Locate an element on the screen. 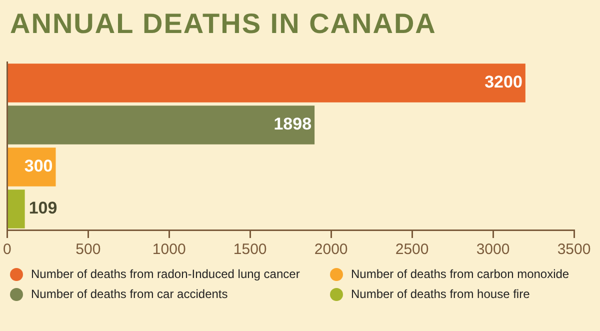  x-tick-label: 0 is located at coordinates (7, 249).